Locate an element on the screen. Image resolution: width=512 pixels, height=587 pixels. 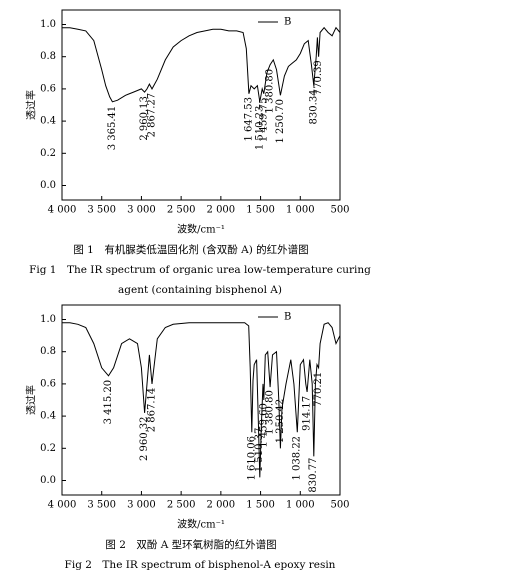
peak-label: 830.77 is located at coordinates (313, 475).